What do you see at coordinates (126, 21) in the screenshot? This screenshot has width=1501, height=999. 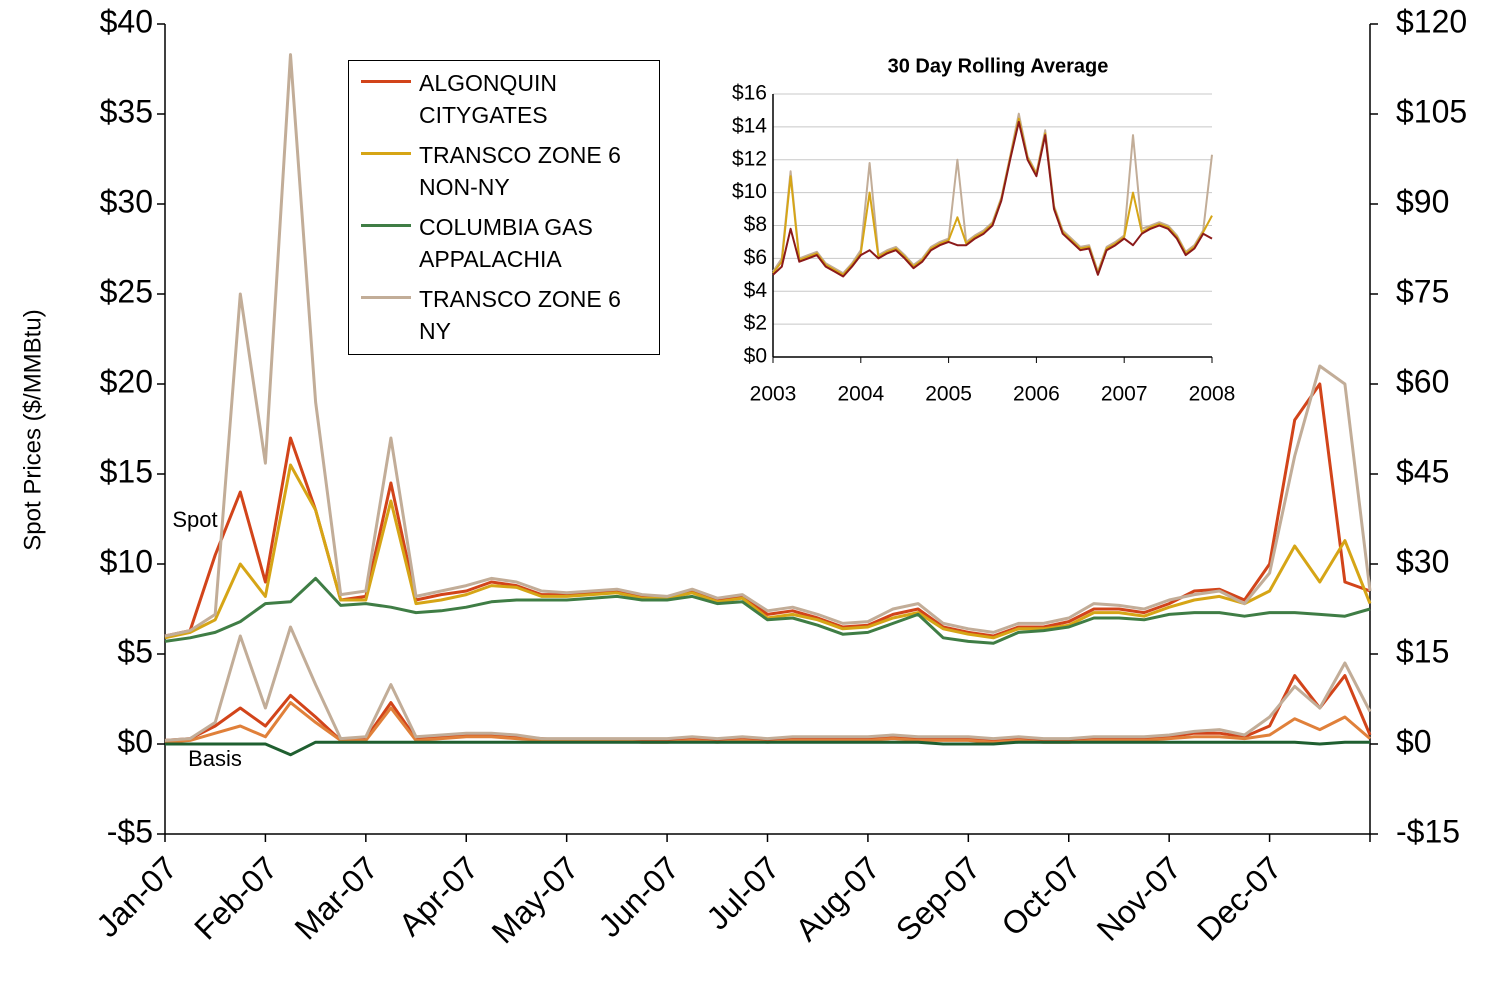 I see `y-tick-label: $40` at bounding box center [126, 21].